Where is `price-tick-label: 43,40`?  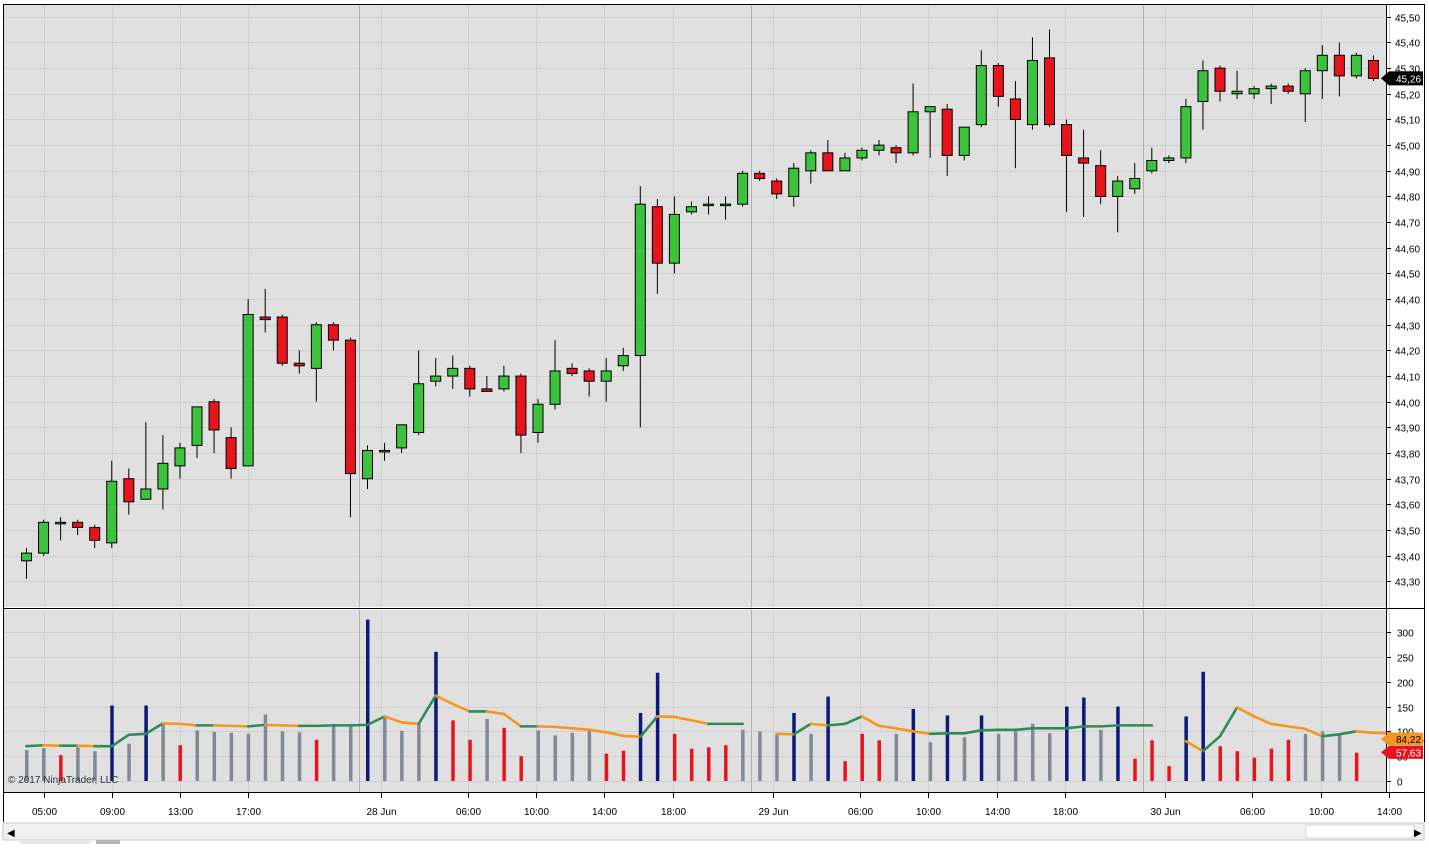
price-tick-label: 43,40 is located at coordinates (1407, 558).